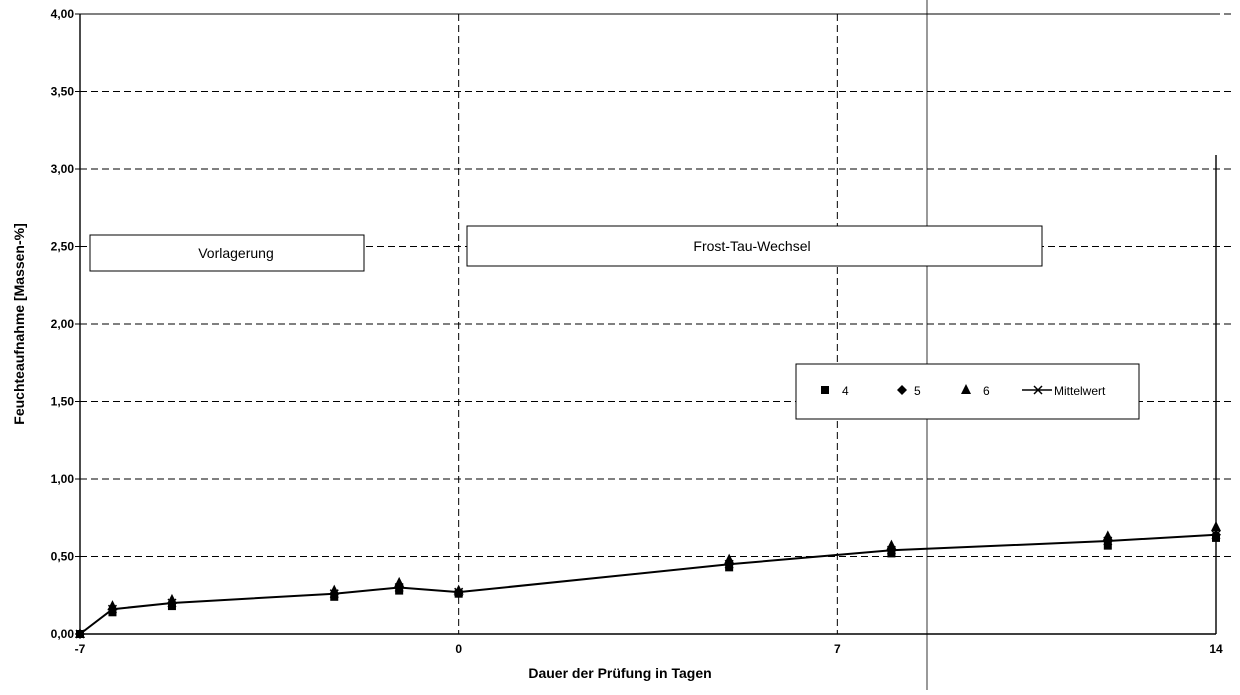 This screenshot has width=1240, height=695. Describe the element at coordinates (986, 391) in the screenshot. I see `legend-label: 6` at that location.